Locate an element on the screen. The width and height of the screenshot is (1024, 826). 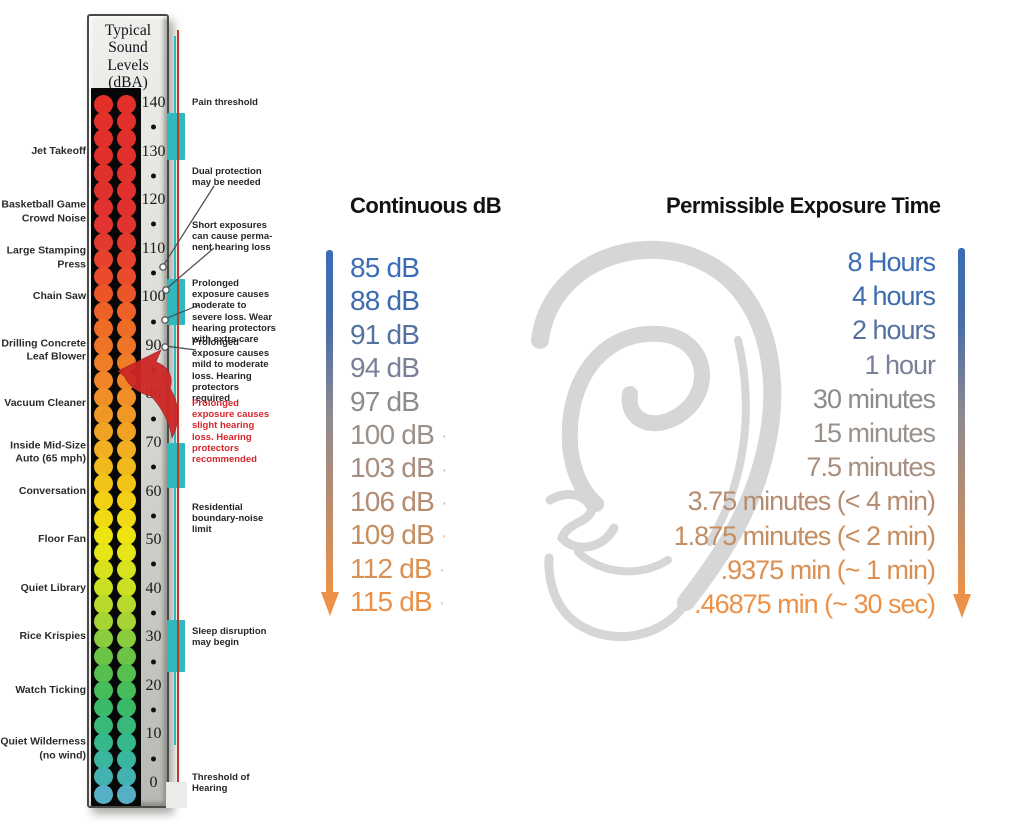
exposure-time-row: 8 Hours is located at coordinates (891, 262).